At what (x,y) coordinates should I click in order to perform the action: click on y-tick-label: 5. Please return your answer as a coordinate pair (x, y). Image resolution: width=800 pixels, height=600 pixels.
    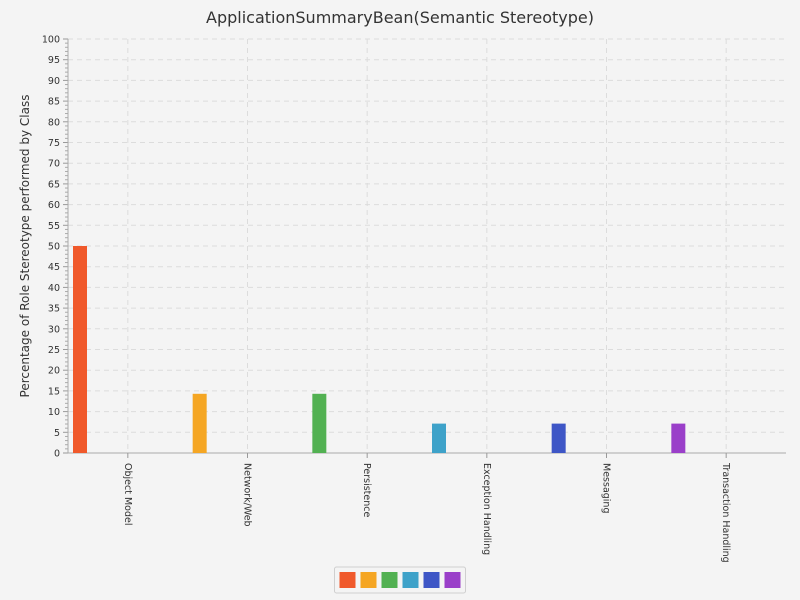
    Looking at the image, I should click on (57, 433).